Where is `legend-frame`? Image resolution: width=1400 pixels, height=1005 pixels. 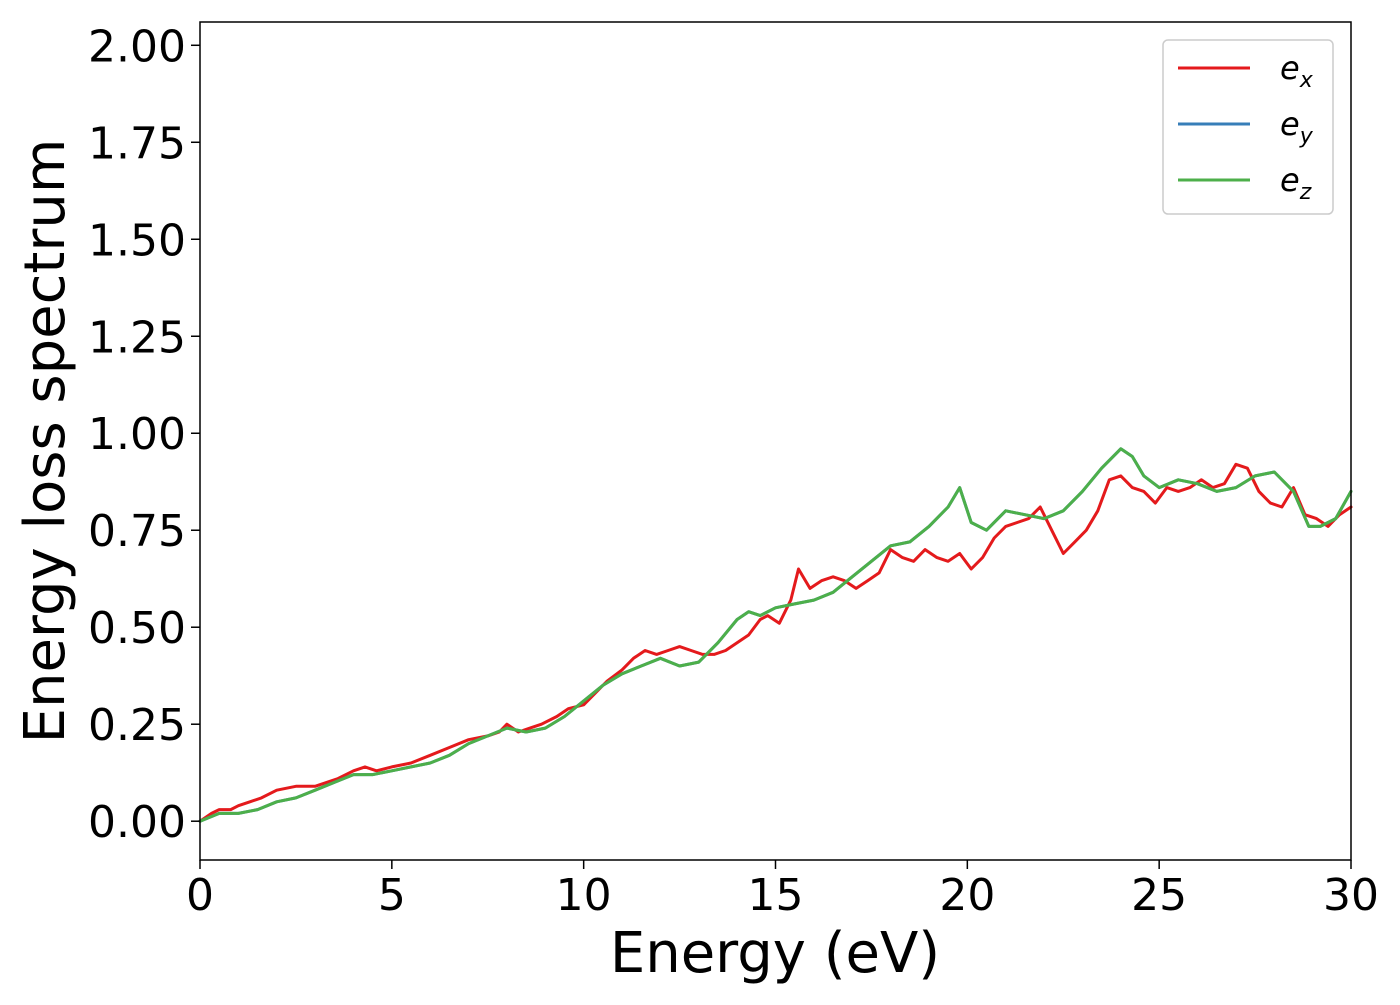 legend-frame is located at coordinates (1248, 127).